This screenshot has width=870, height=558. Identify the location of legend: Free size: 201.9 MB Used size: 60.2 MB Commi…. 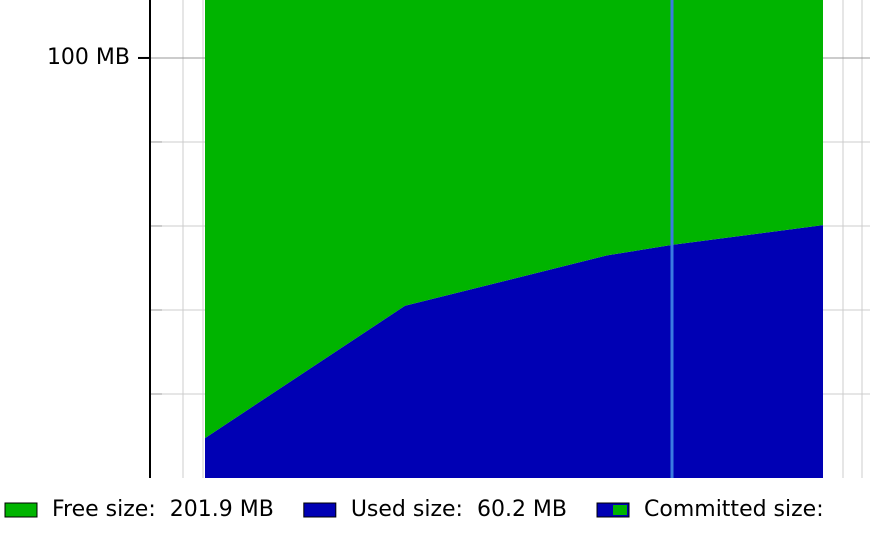
(414, 509).